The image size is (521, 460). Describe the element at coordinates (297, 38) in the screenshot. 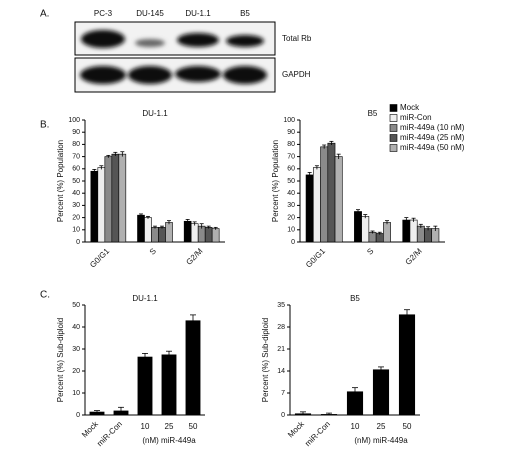

I see `row-label: Total Rb` at that location.